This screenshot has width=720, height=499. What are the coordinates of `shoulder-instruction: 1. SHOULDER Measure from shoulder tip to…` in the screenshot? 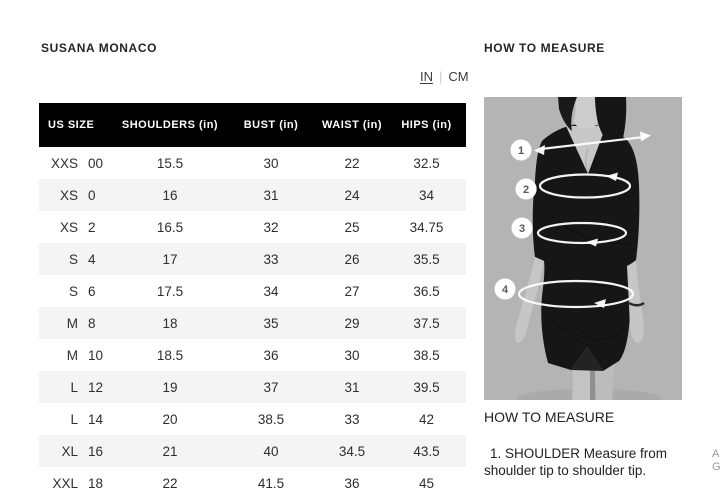 It's located at (600, 462).